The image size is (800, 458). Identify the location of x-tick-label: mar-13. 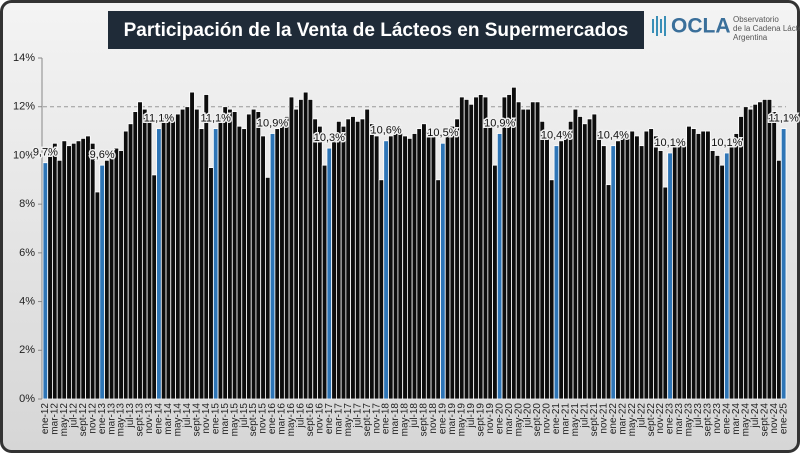
(111, 419).